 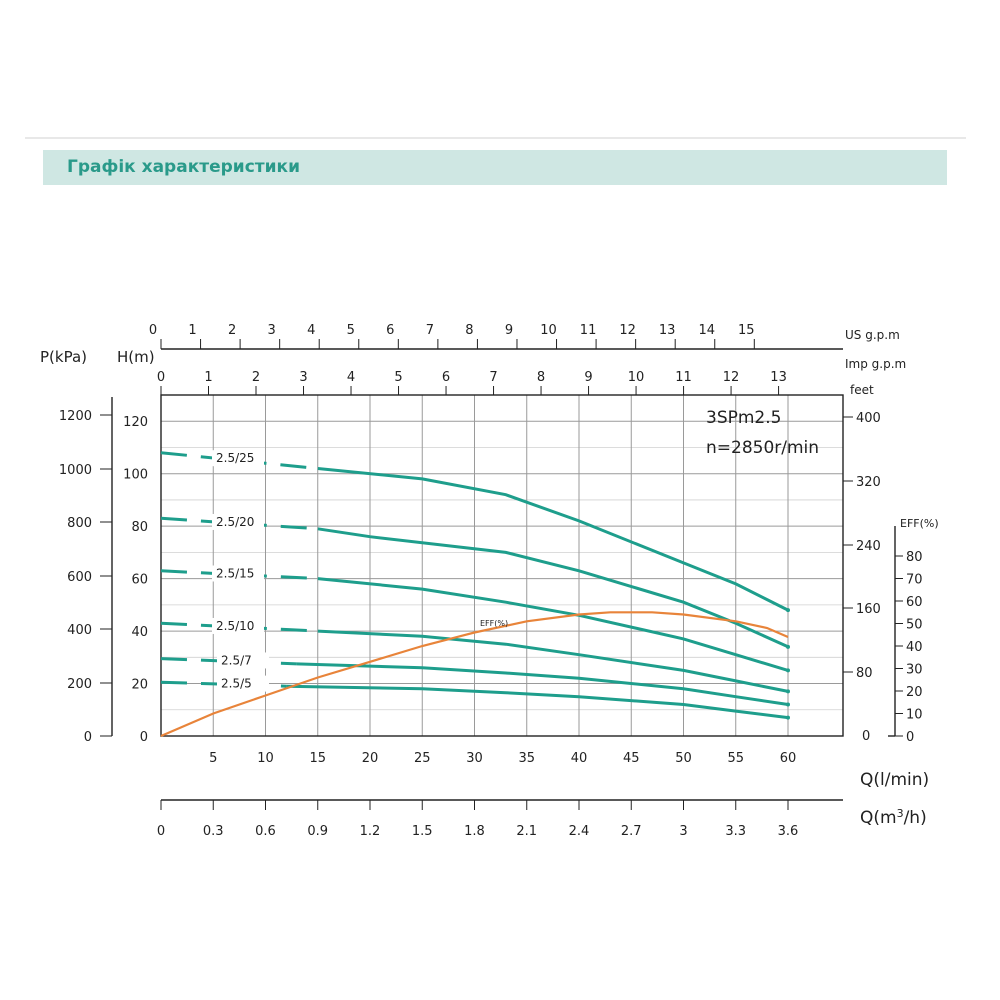 What do you see at coordinates (743, 418) in the screenshot?
I see `model-label: 3SPm2.5` at bounding box center [743, 418].